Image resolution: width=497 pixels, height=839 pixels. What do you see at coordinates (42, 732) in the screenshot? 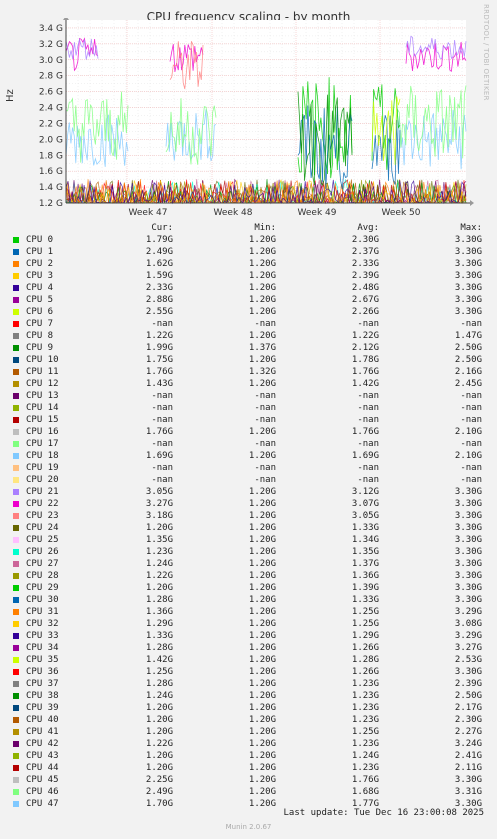
I see `legend-name: CPU 41` at bounding box center [42, 732].